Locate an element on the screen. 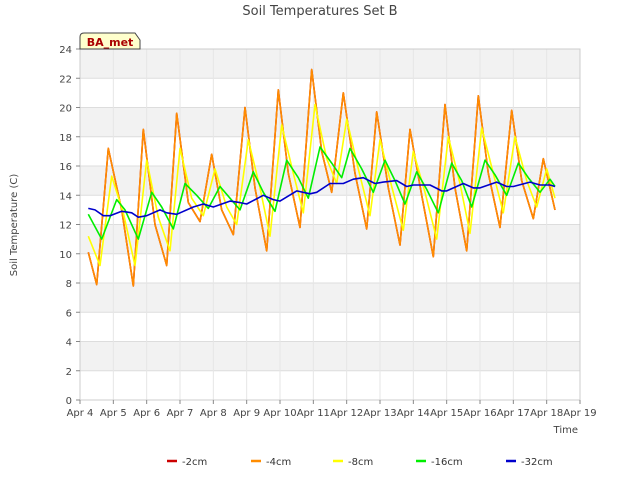 The image size is (640, 480). x-tick-label: Apr 8 is located at coordinates (213, 413).